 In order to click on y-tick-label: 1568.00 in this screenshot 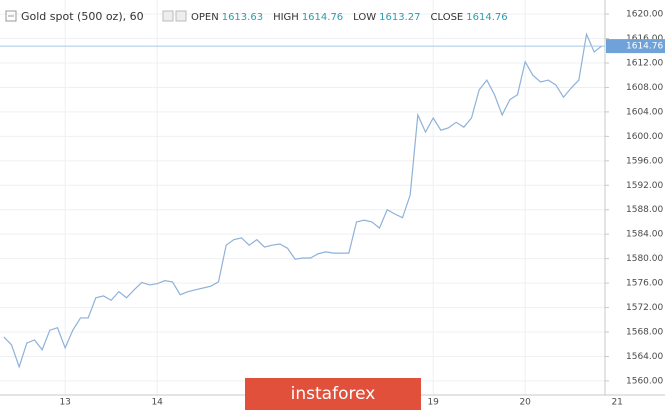, I will do `click(644, 333)`.